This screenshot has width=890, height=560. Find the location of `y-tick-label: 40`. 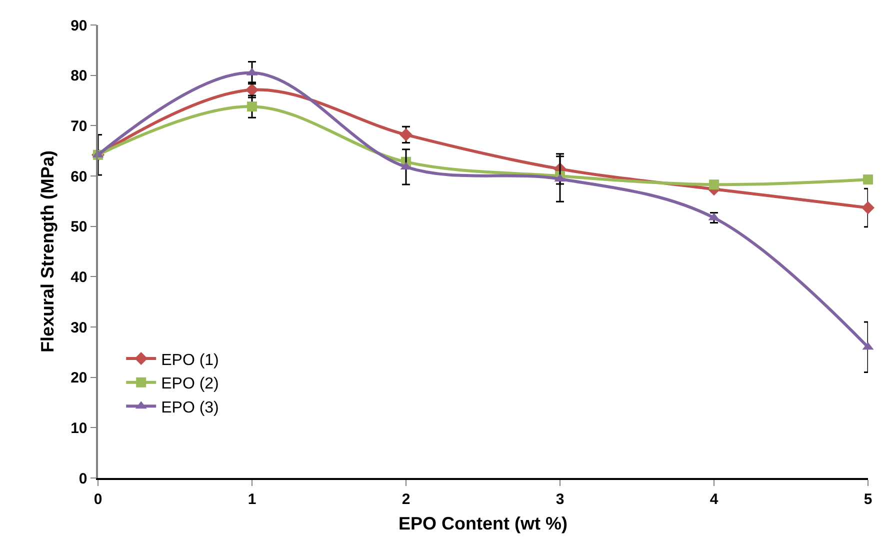

y-tick-label: 40 is located at coordinates (79, 277).